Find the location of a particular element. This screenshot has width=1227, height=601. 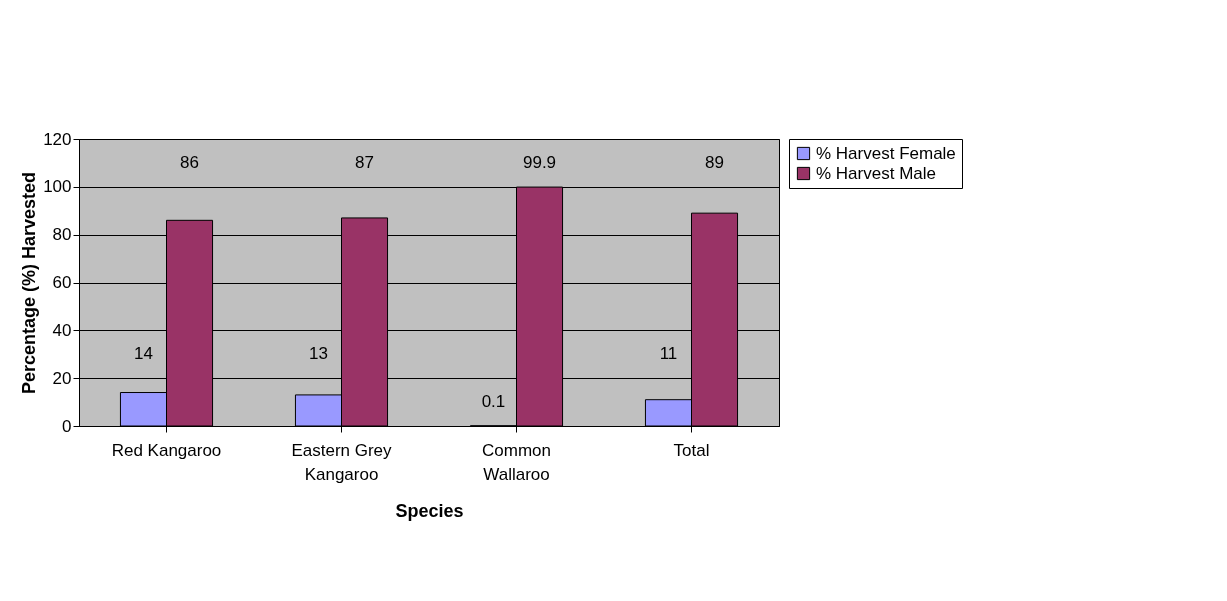

legend-label: % Harvest Female is located at coordinates (886, 153).